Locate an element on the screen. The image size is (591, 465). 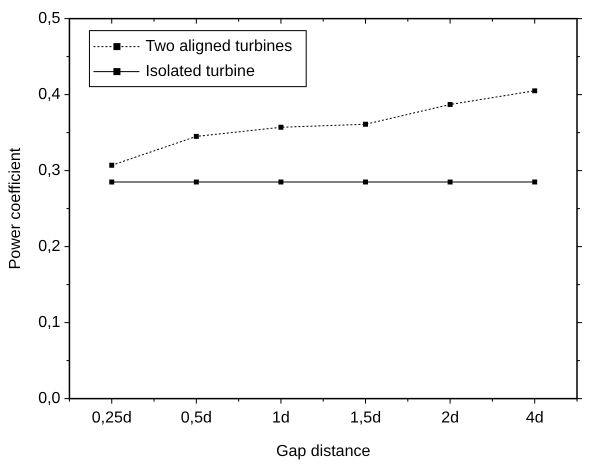
y-tick-label: 0,5 is located at coordinates (49, 19).